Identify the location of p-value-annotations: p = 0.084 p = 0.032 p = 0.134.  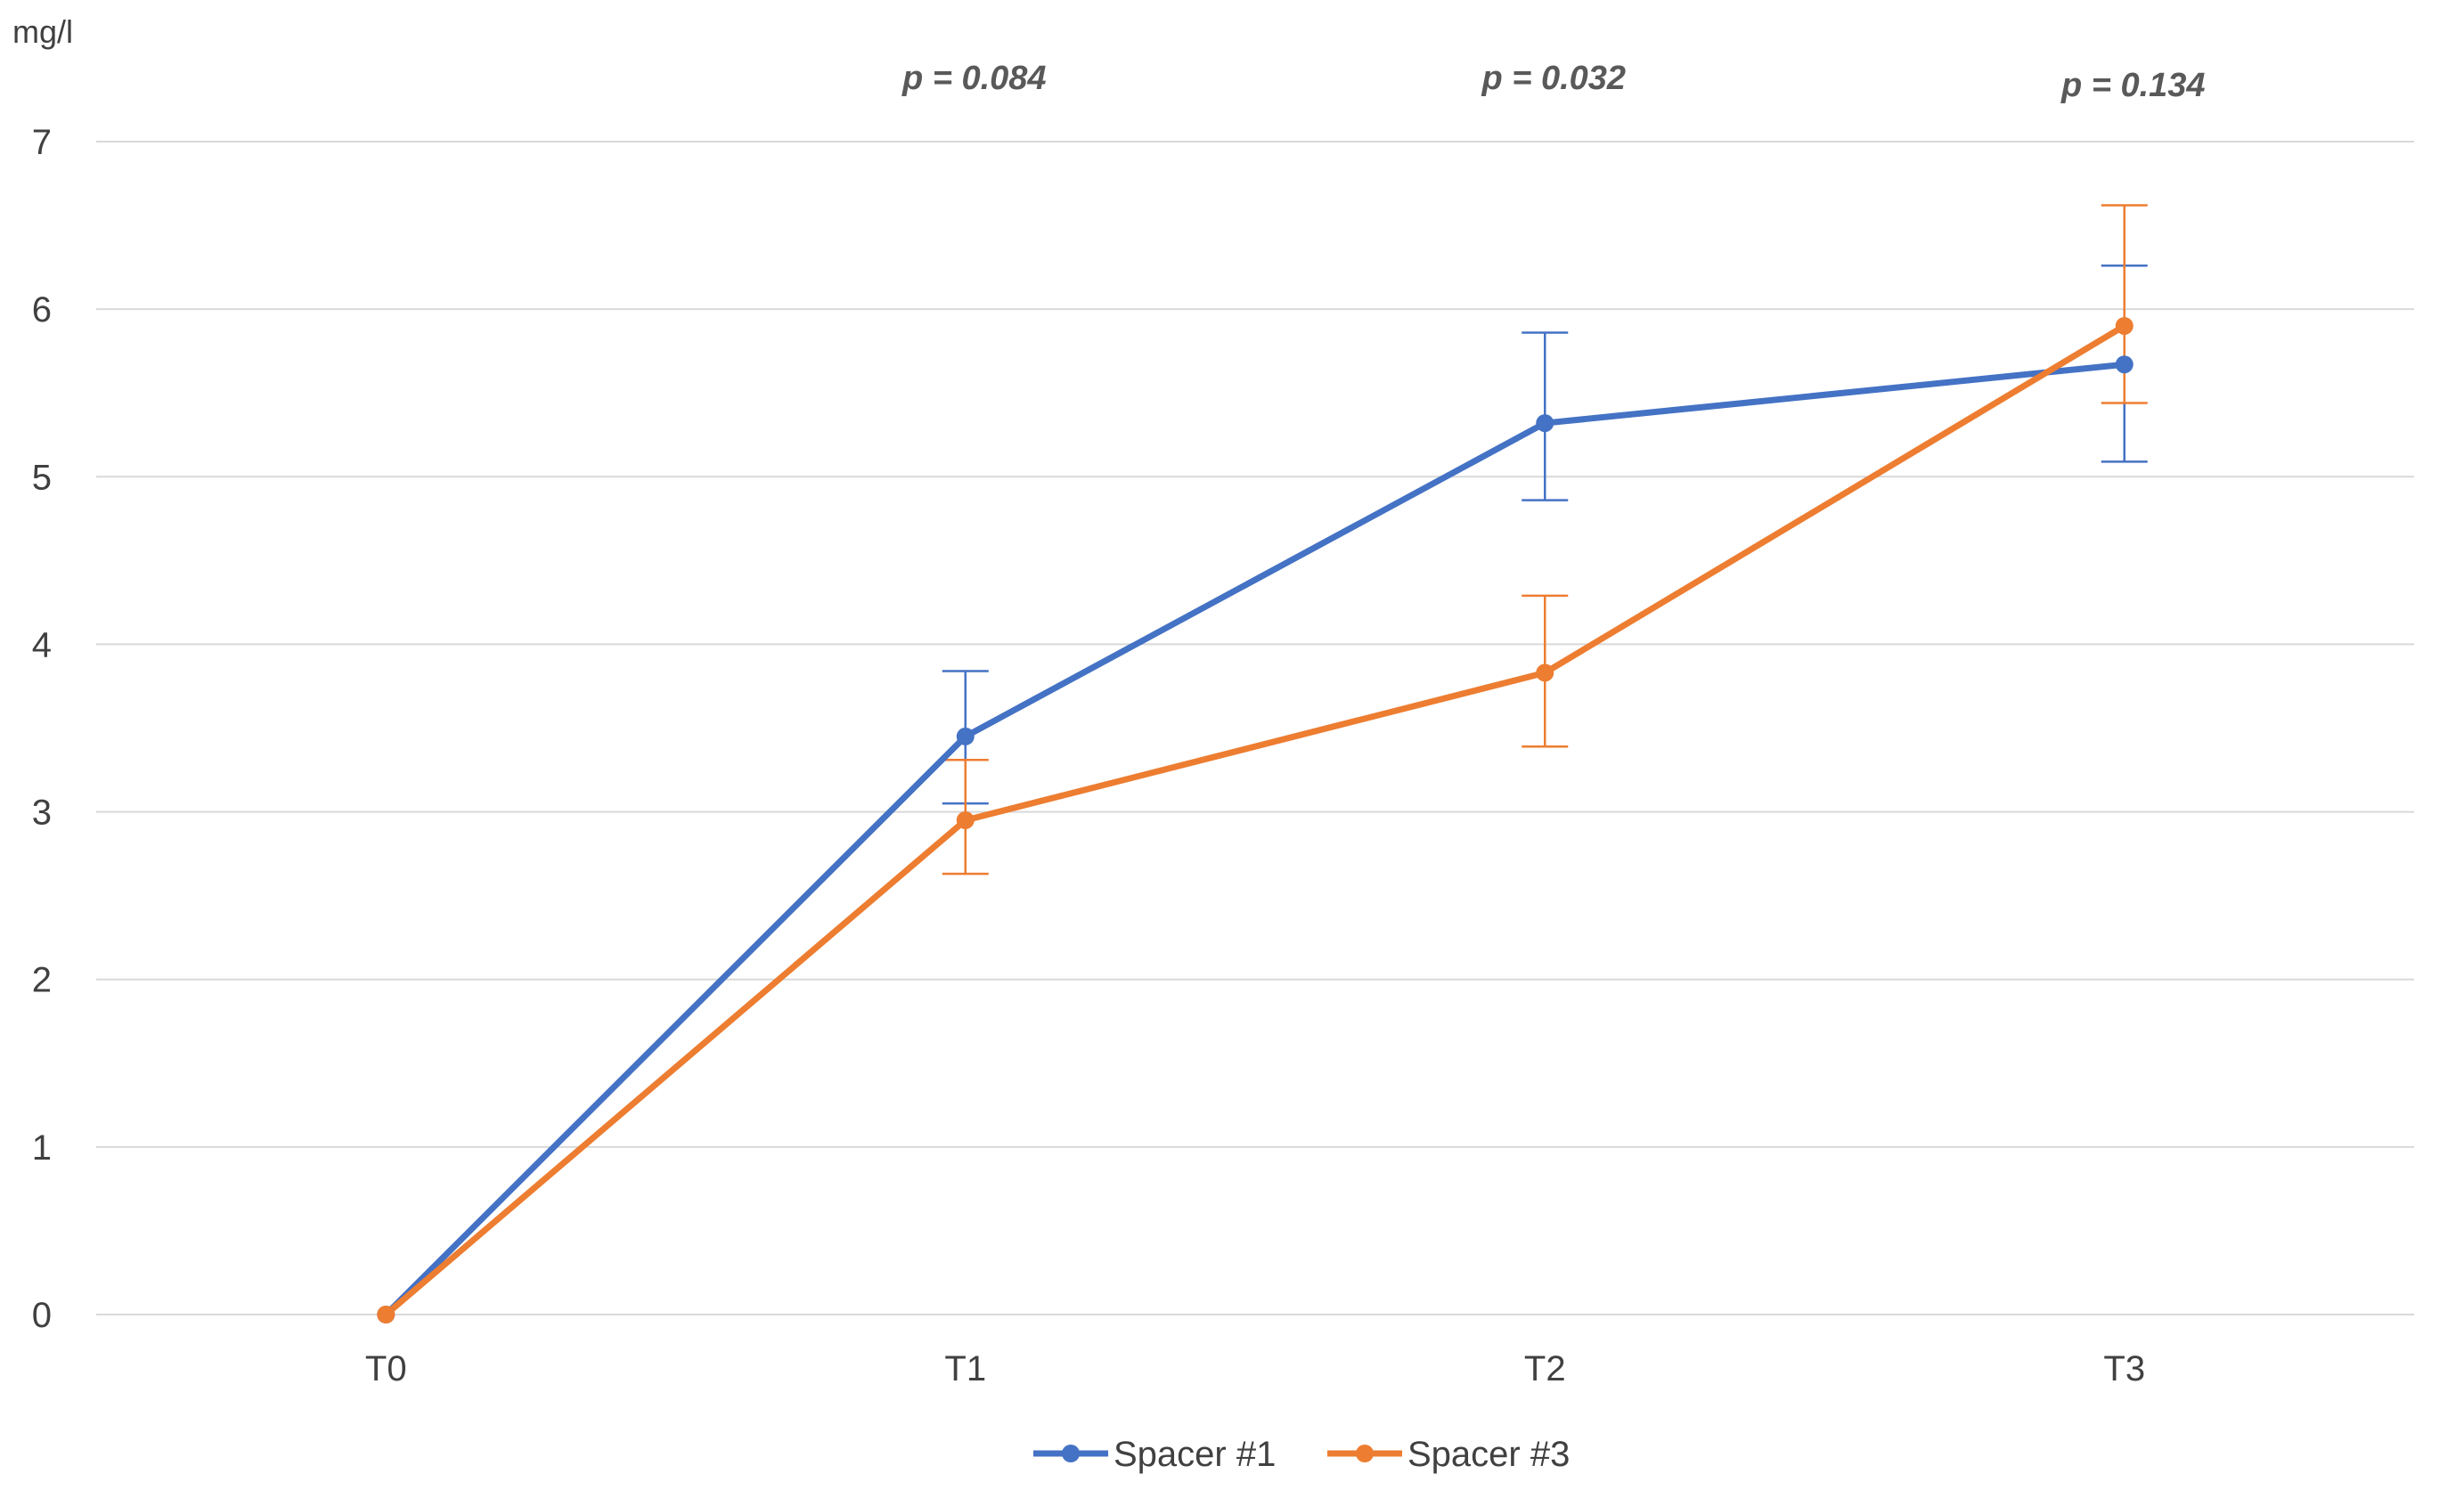
(1554, 82).